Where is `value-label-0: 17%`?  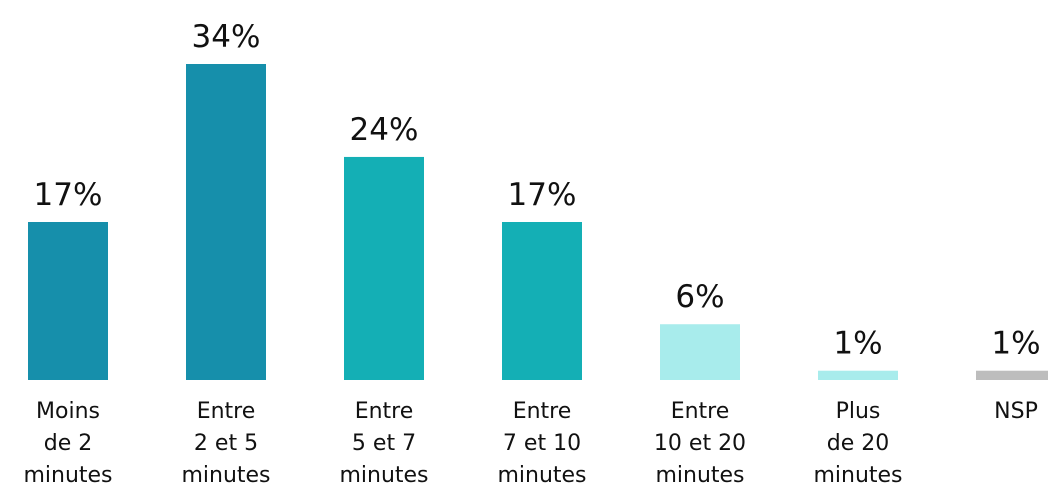 value-label-0: 17% is located at coordinates (68, 195).